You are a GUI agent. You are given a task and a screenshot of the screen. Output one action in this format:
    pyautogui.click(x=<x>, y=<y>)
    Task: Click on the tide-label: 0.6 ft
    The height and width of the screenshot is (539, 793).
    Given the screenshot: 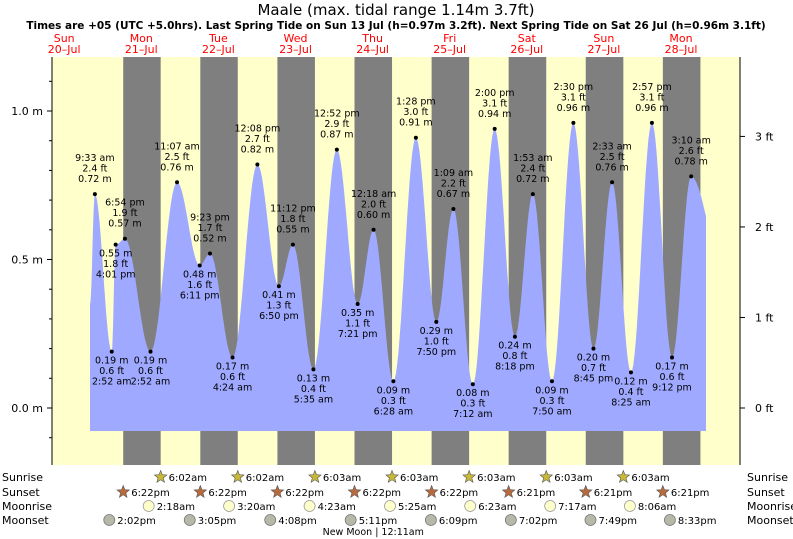 What is the action you would take?
    pyautogui.click(x=111, y=371)
    